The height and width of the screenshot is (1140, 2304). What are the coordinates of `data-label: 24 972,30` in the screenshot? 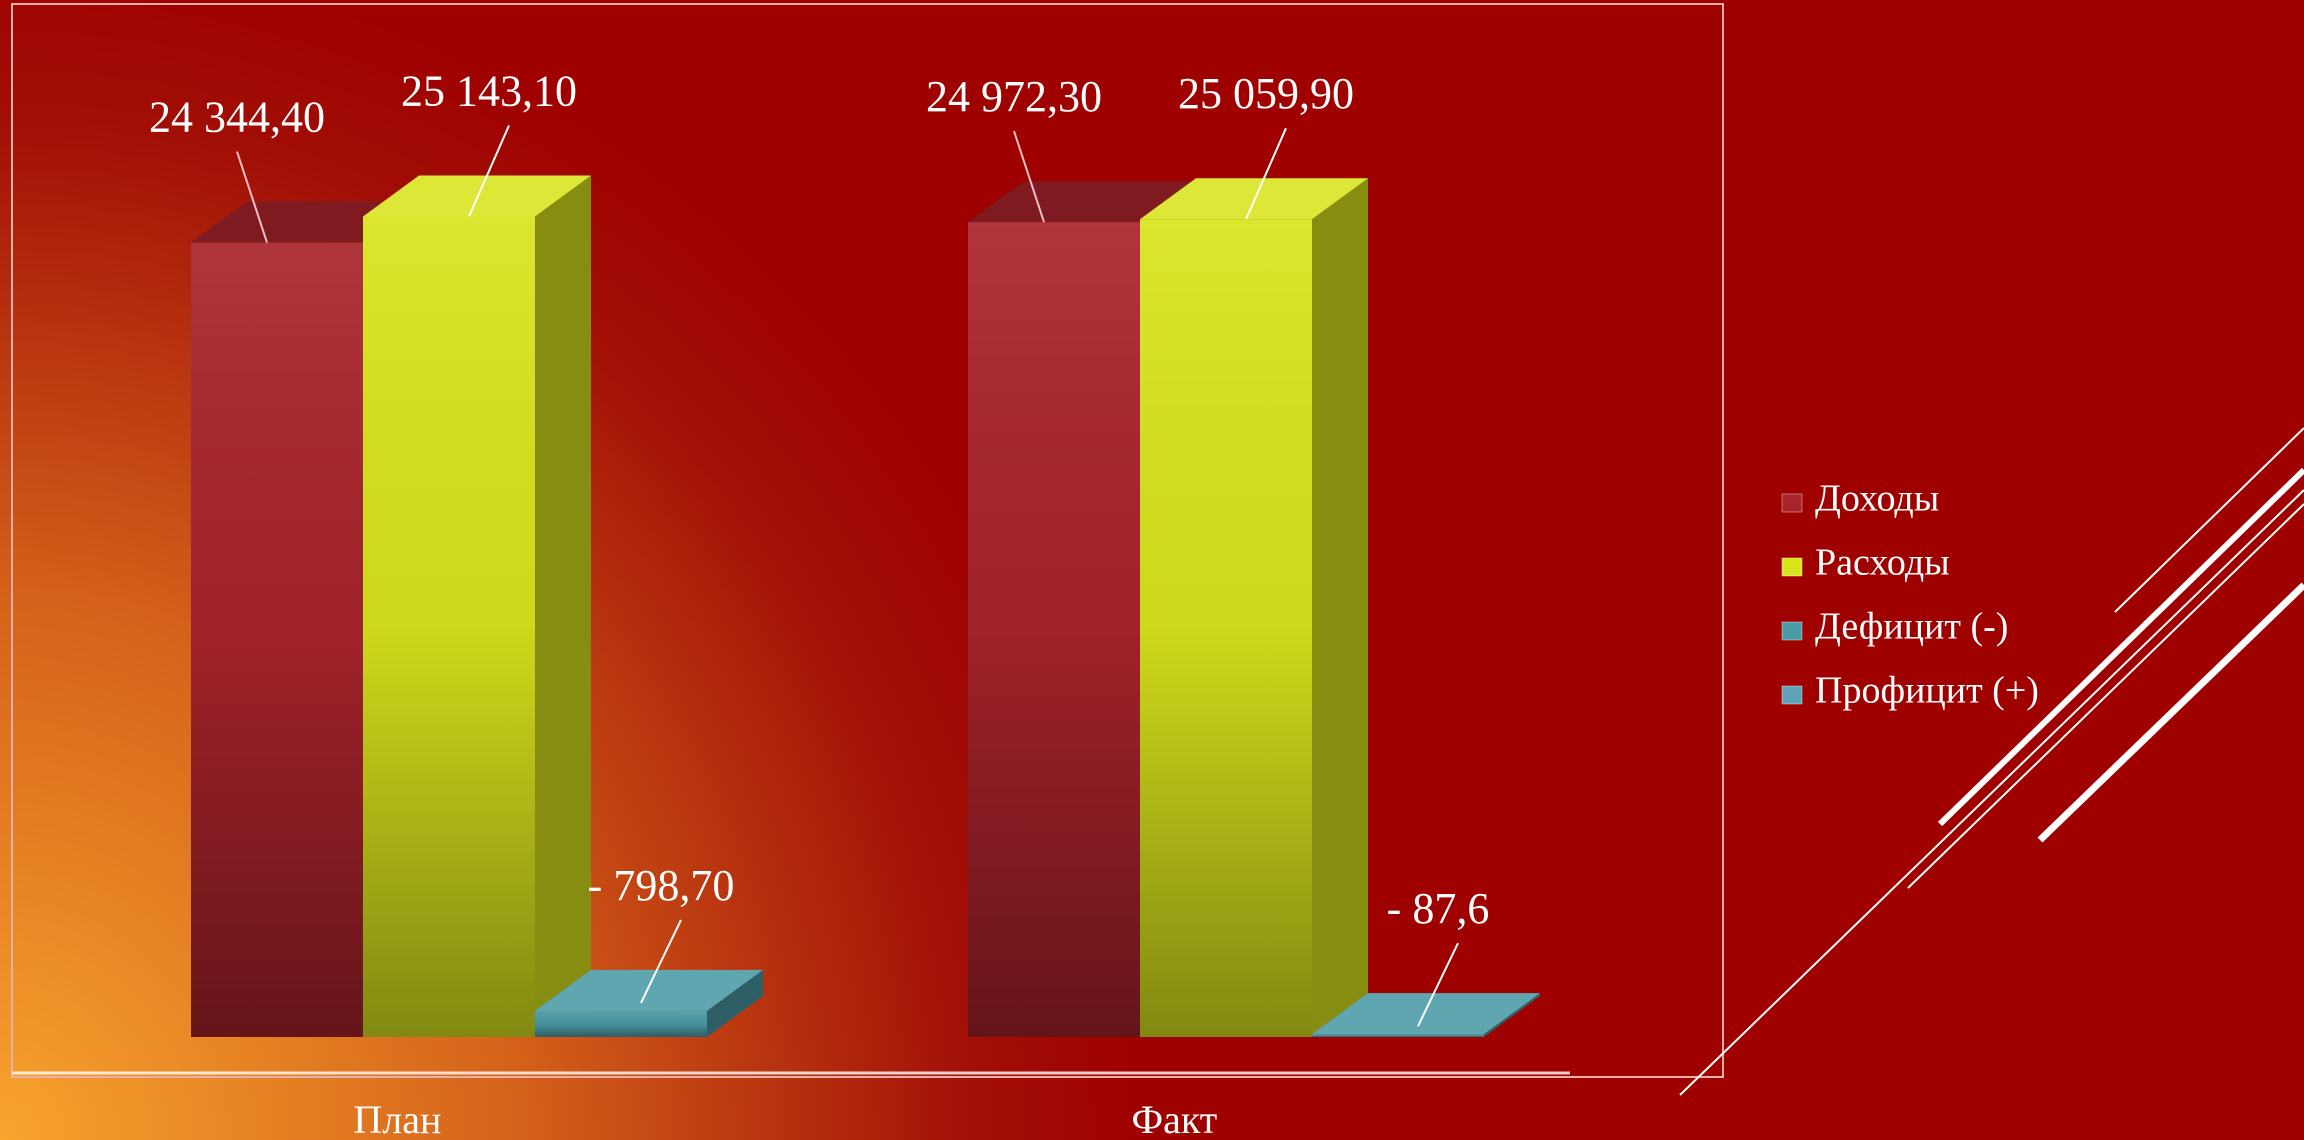 It's located at (1014, 96).